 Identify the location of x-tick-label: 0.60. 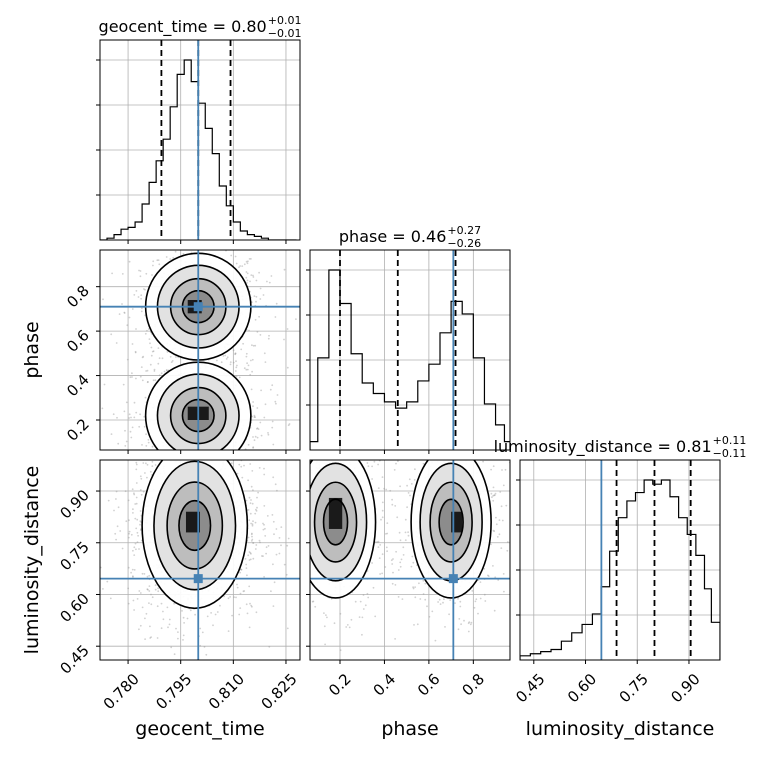
(582, 688).